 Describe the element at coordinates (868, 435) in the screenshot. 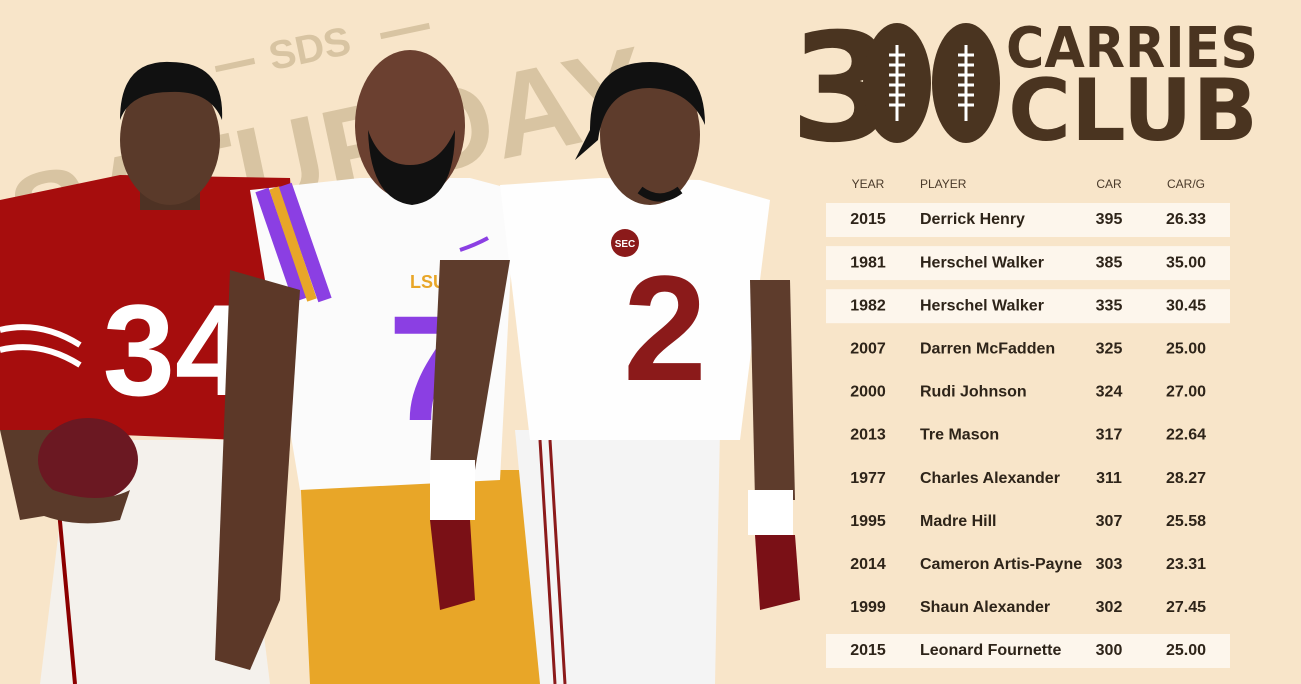

I see `table-cell: 2013` at that location.